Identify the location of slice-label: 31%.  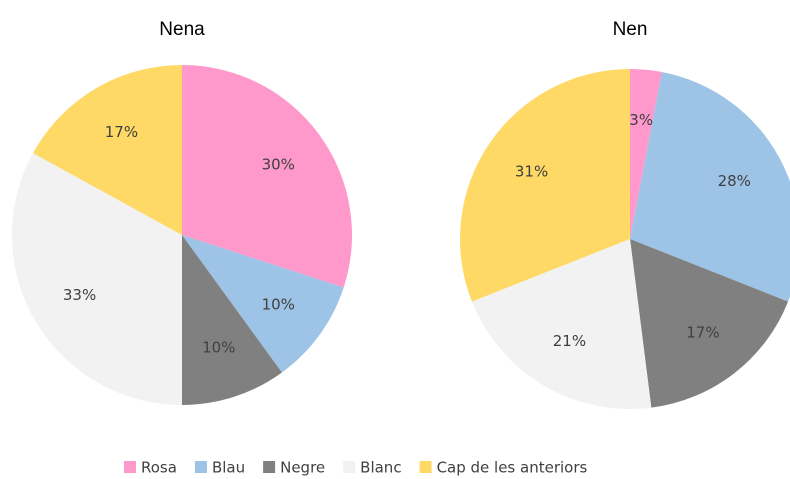
(531, 172).